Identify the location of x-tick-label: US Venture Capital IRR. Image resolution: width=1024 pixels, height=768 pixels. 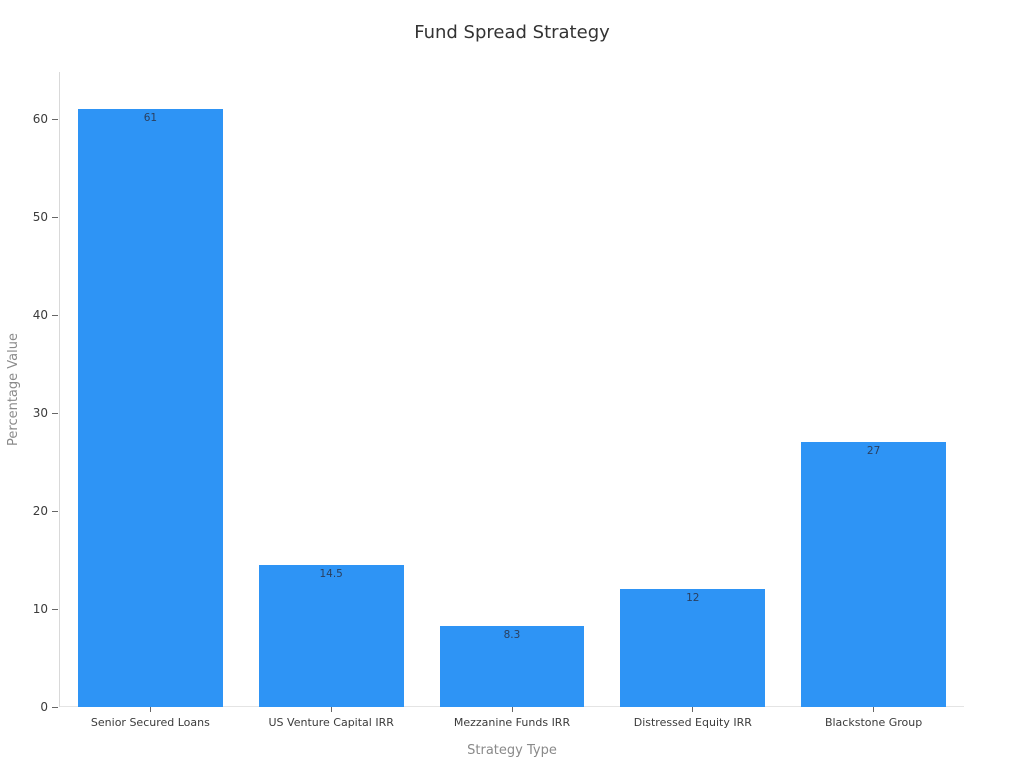
(331, 722).